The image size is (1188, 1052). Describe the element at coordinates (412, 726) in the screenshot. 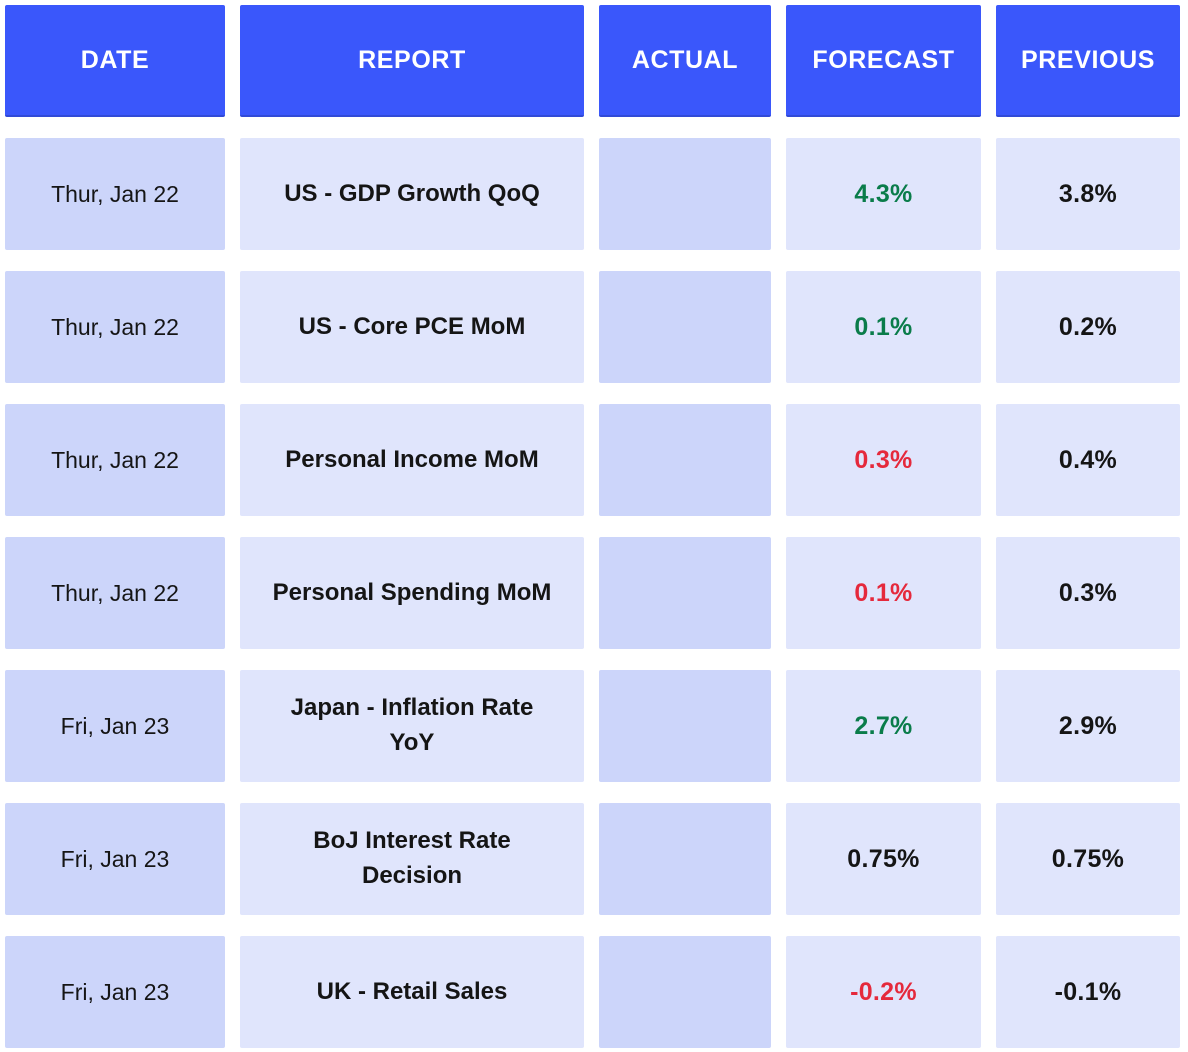

I see `report-cell: Japan - Inflation Rate YoY` at that location.